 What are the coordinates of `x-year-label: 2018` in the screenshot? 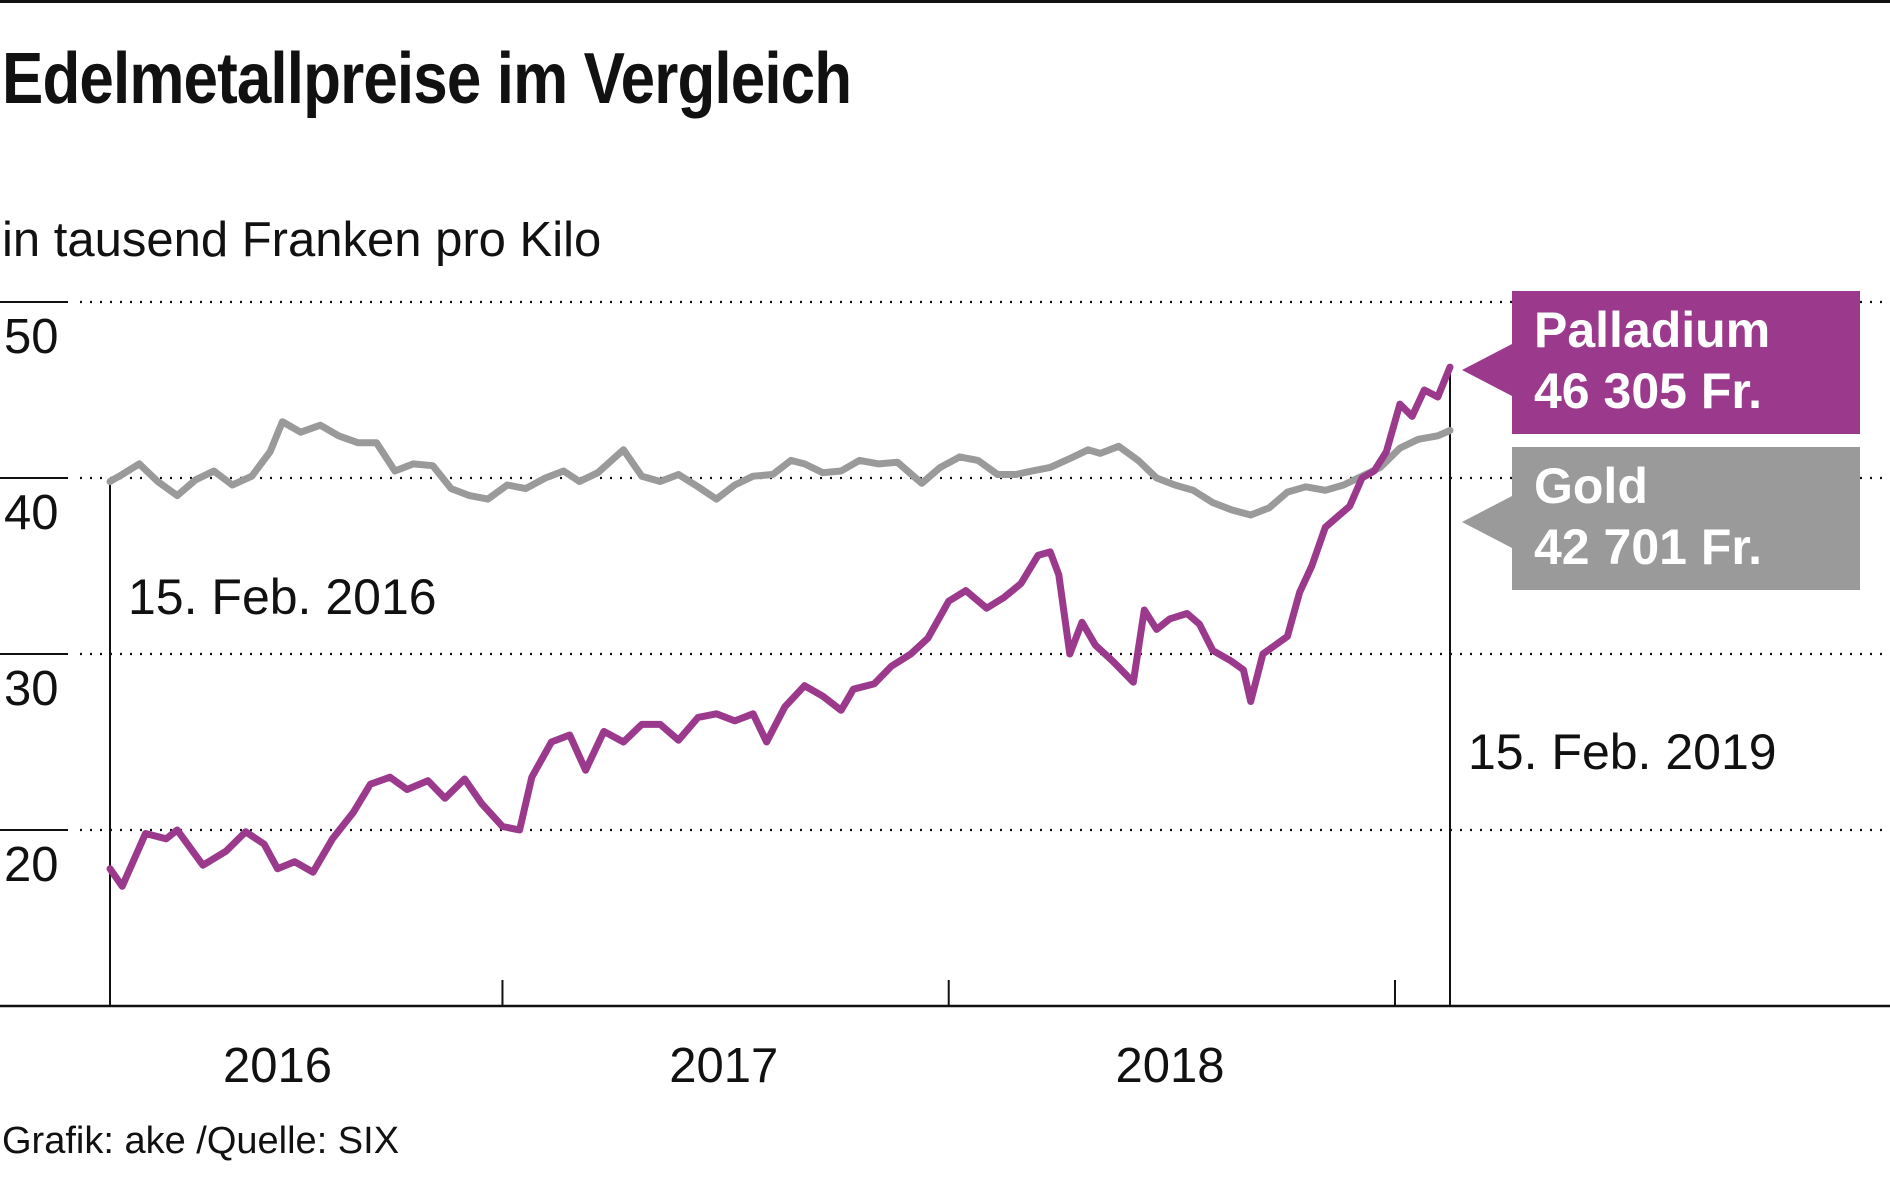 It's located at (1170, 1066).